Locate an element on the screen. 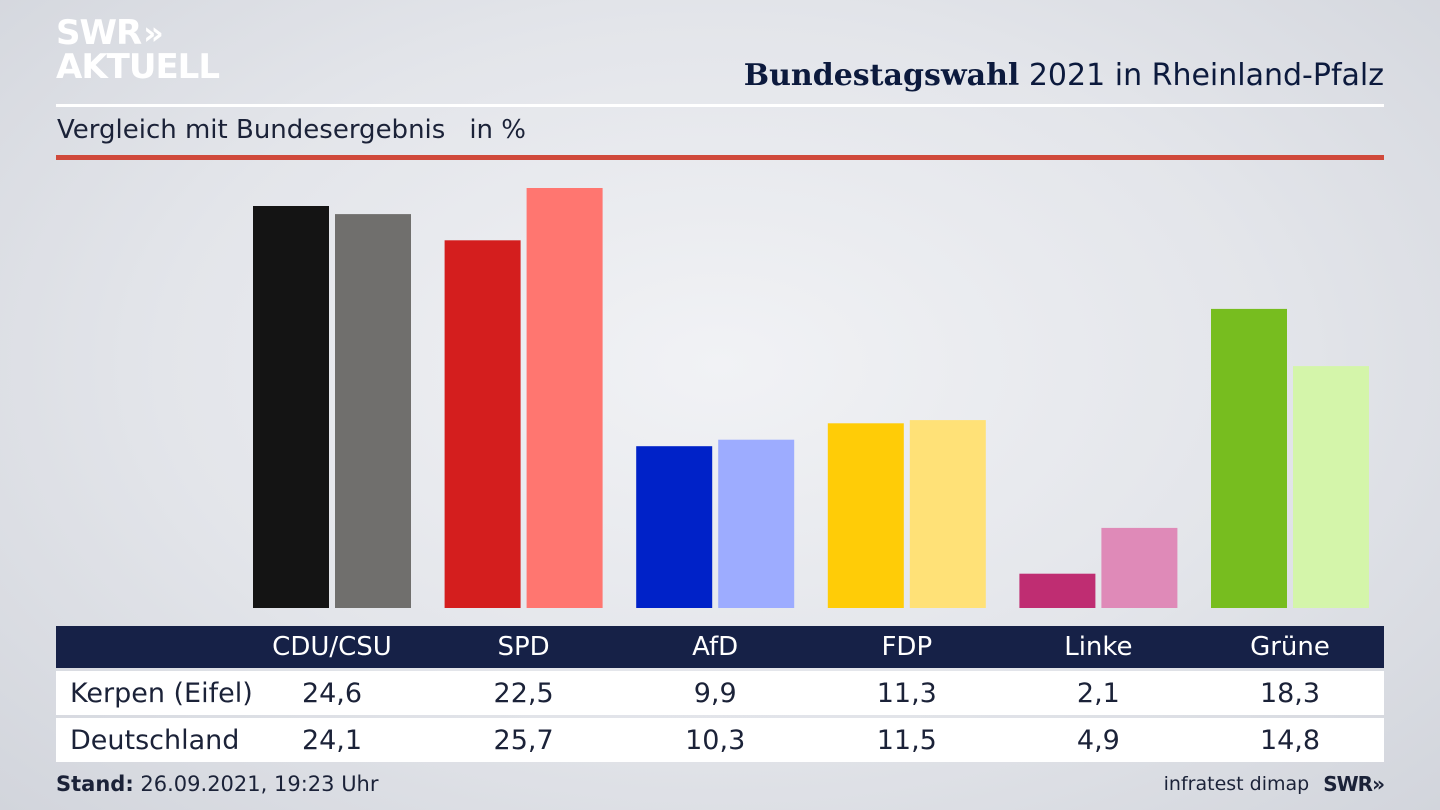 Image resolution: width=1440 pixels, height=810 pixels. bar-gr-ne-kerpen-eifel is located at coordinates (1249, 458).